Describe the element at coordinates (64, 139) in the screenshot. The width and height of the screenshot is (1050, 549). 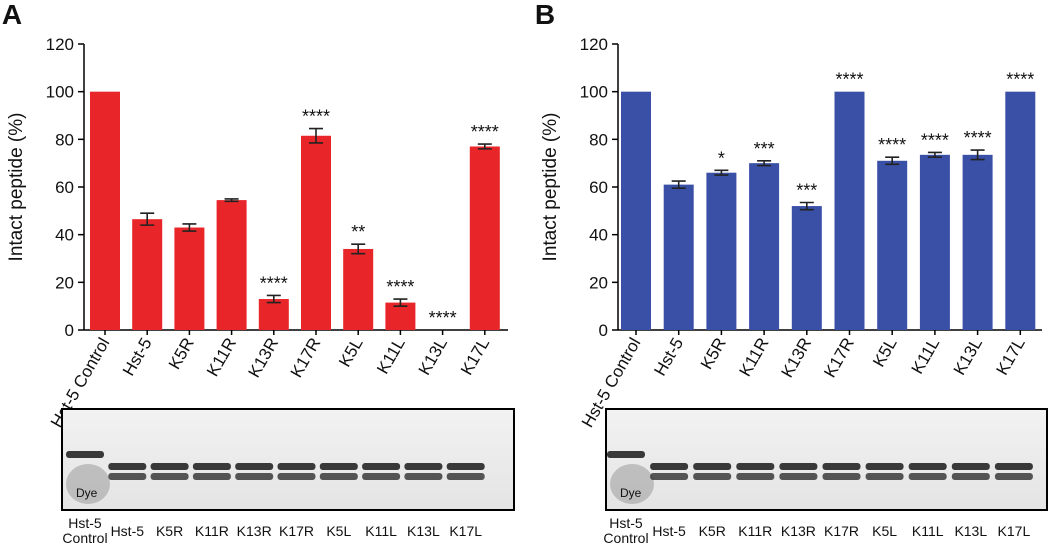
I see `y-tick-label: 80` at that location.